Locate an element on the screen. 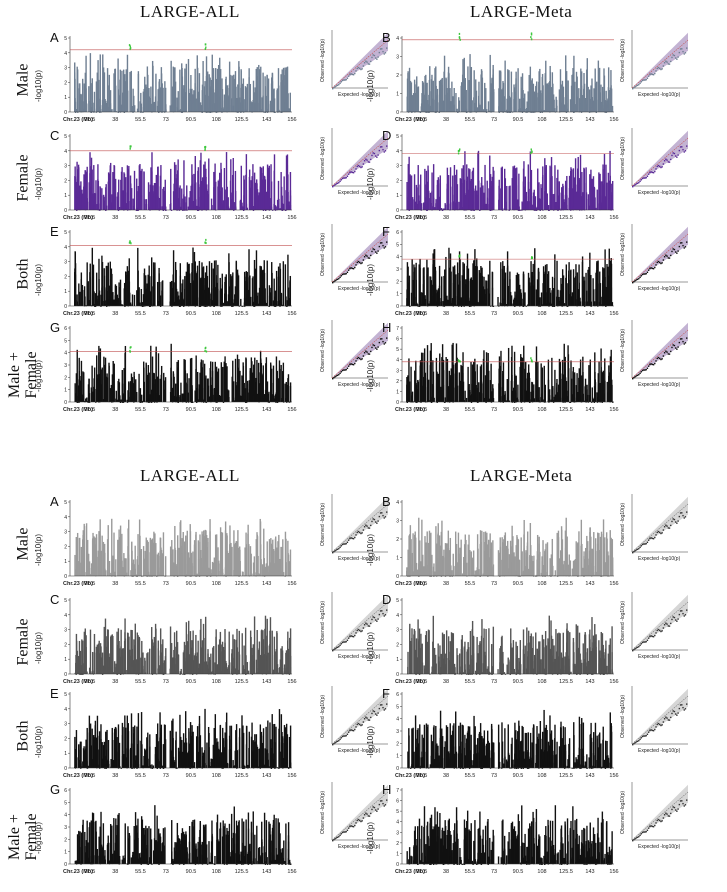 This screenshot has width=727, height=892. x-tick-label: 143 is located at coordinates (266, 120).